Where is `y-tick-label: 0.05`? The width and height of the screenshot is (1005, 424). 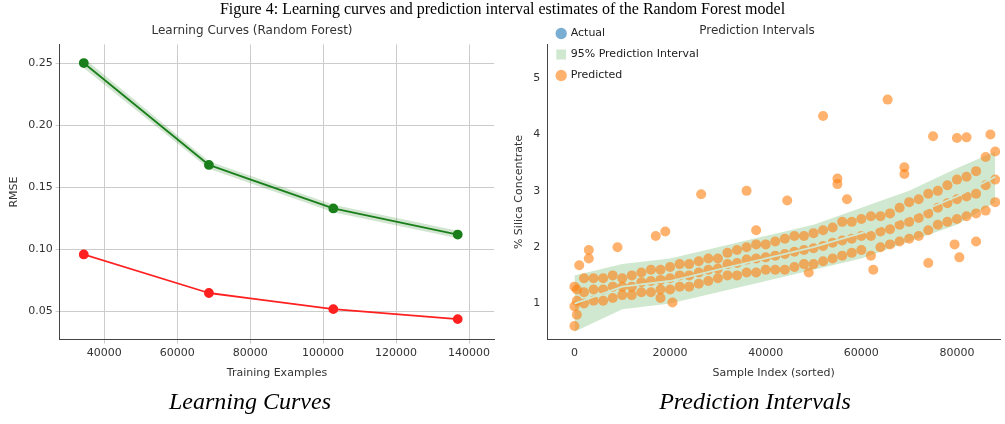
y-tick-label: 0.05 is located at coordinates (40, 311).